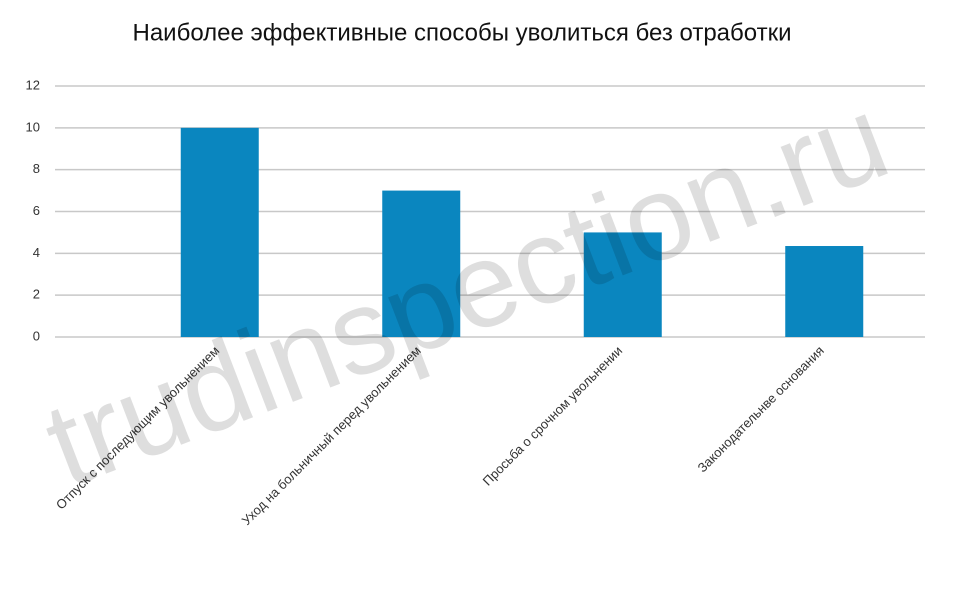 The image size is (960, 594). What do you see at coordinates (553, 416) in the screenshot?
I see `x-tick-label: Просьба о срочном увольнении` at bounding box center [553, 416].